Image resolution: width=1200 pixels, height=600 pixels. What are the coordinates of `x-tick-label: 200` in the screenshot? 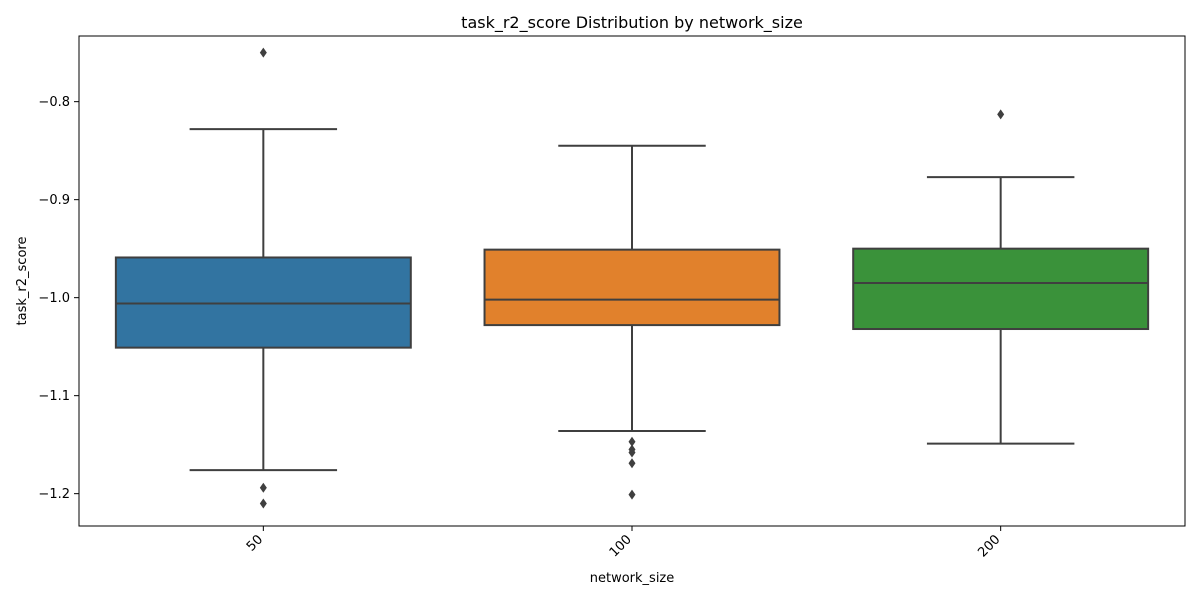 It's located at (989, 546).